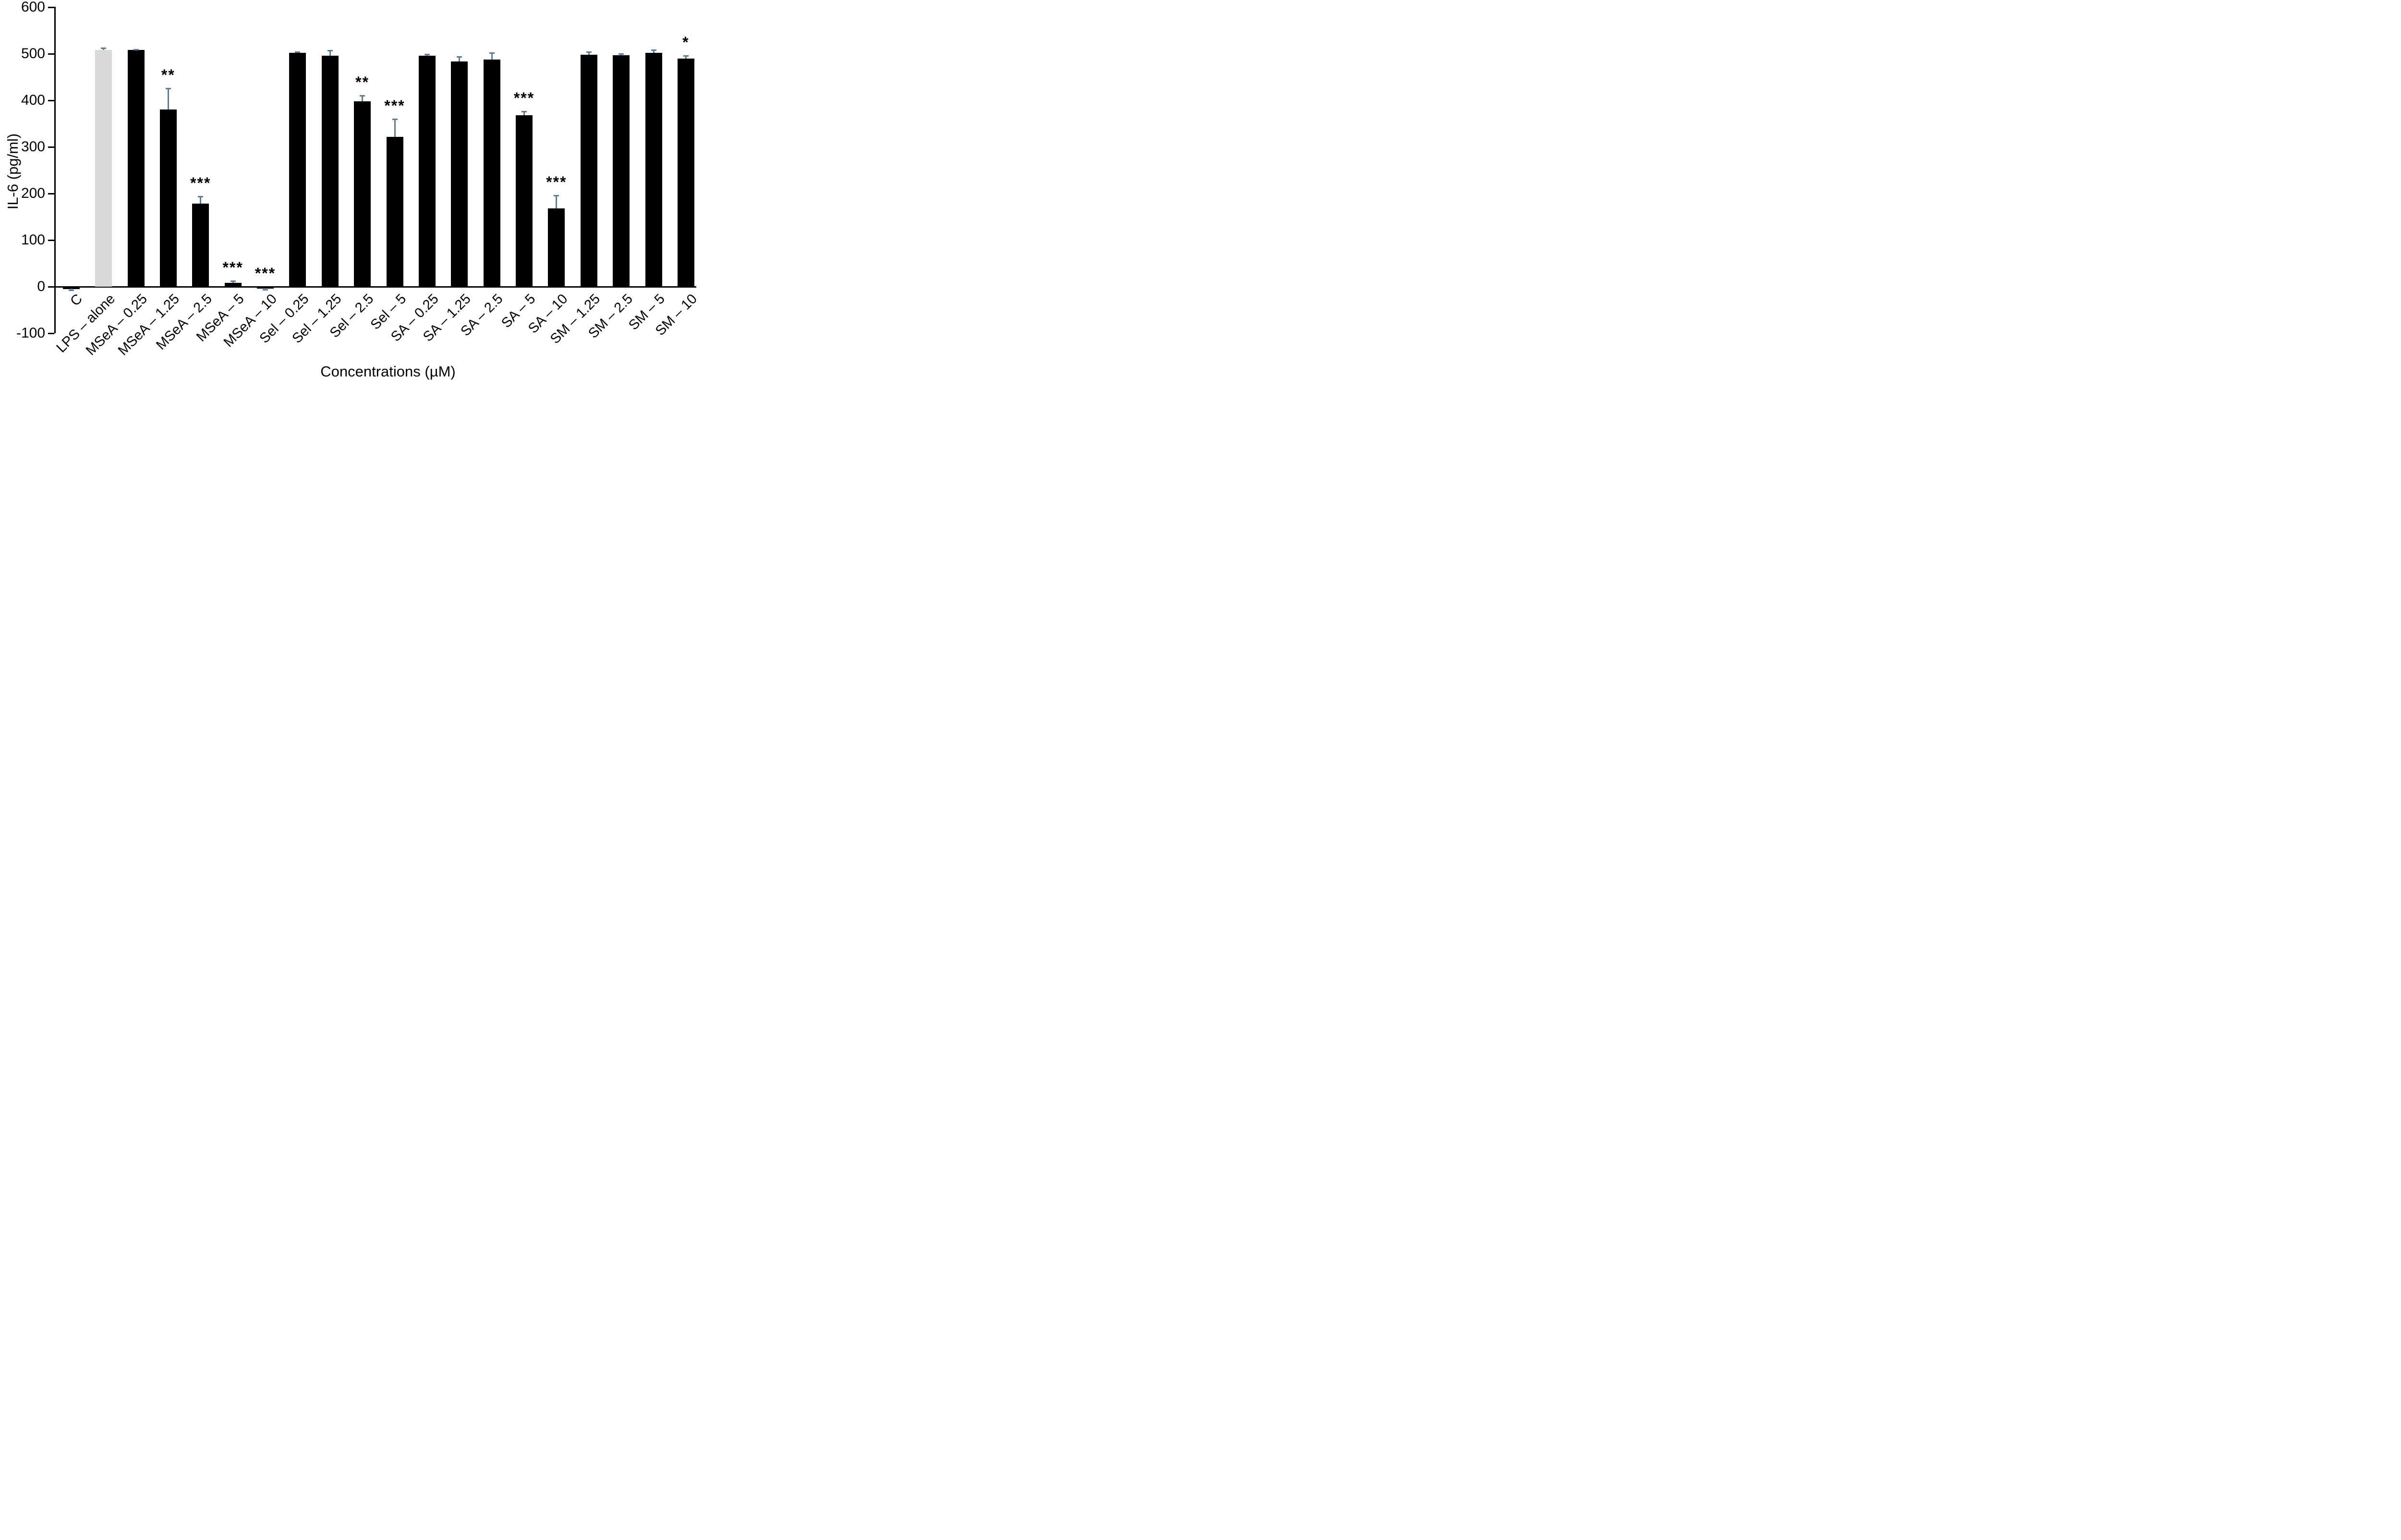 The height and width of the screenshot is (1540, 2401). What do you see at coordinates (55, 170) in the screenshot?
I see `y-axis-line` at bounding box center [55, 170].